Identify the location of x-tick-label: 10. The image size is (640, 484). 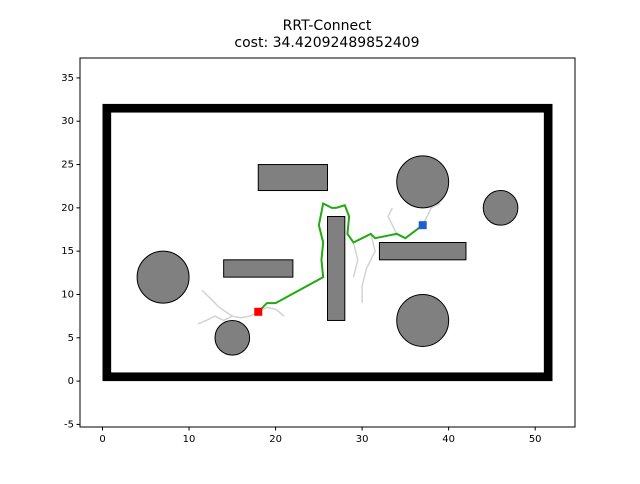
(189, 439).